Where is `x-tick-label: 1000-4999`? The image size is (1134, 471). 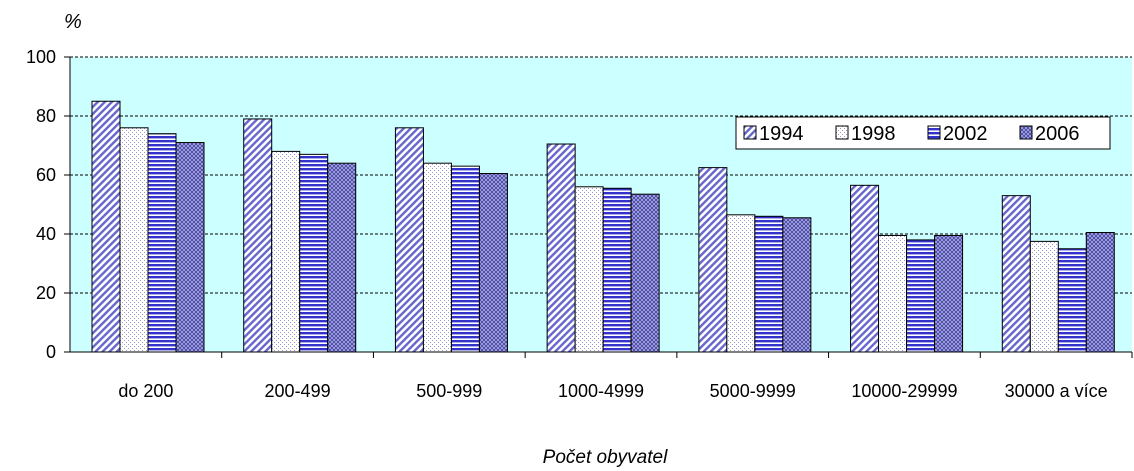 x-tick-label: 1000-4999 is located at coordinates (601, 391).